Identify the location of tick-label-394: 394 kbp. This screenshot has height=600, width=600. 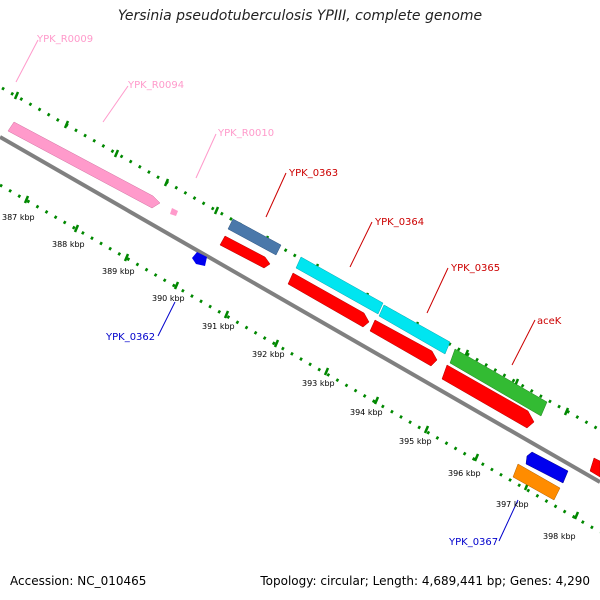
(366, 412).